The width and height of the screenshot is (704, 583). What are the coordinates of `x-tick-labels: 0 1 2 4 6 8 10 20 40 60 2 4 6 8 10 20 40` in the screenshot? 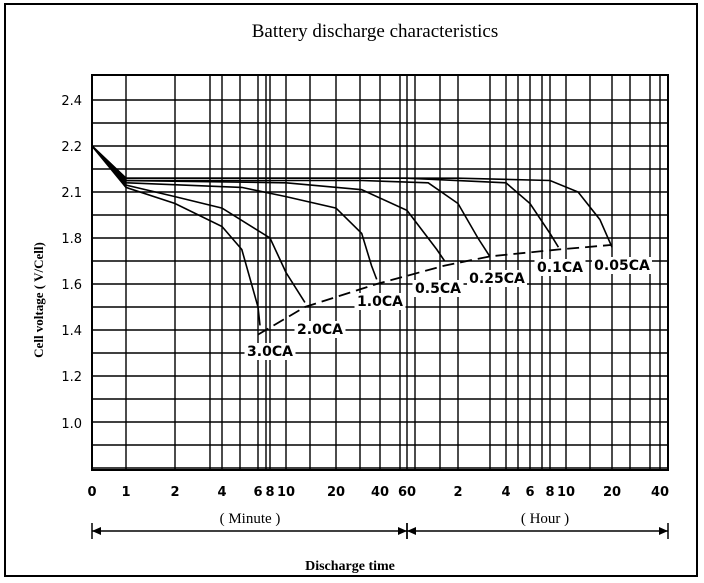 It's located at (378, 492).